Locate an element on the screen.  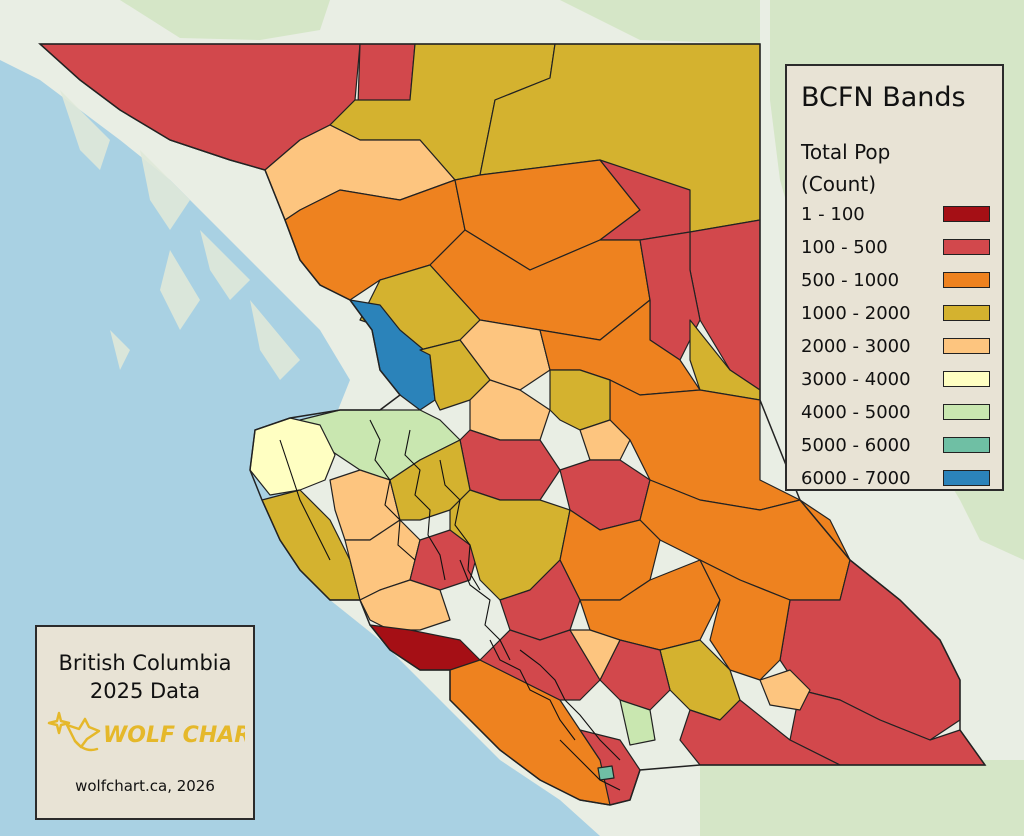
legend-title: BCFN Bands is located at coordinates (883, 97).